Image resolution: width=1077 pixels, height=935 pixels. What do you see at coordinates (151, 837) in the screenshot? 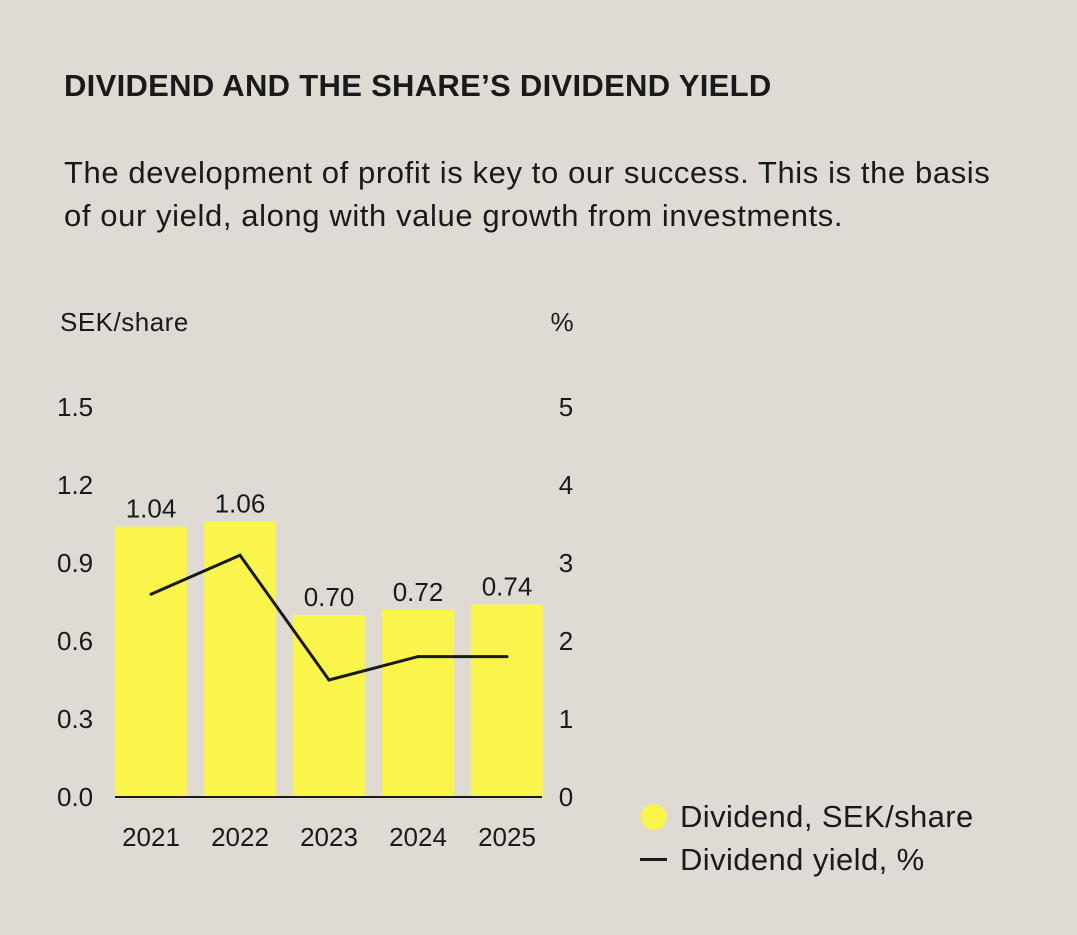
I see `x-tick-label: 2021` at bounding box center [151, 837].